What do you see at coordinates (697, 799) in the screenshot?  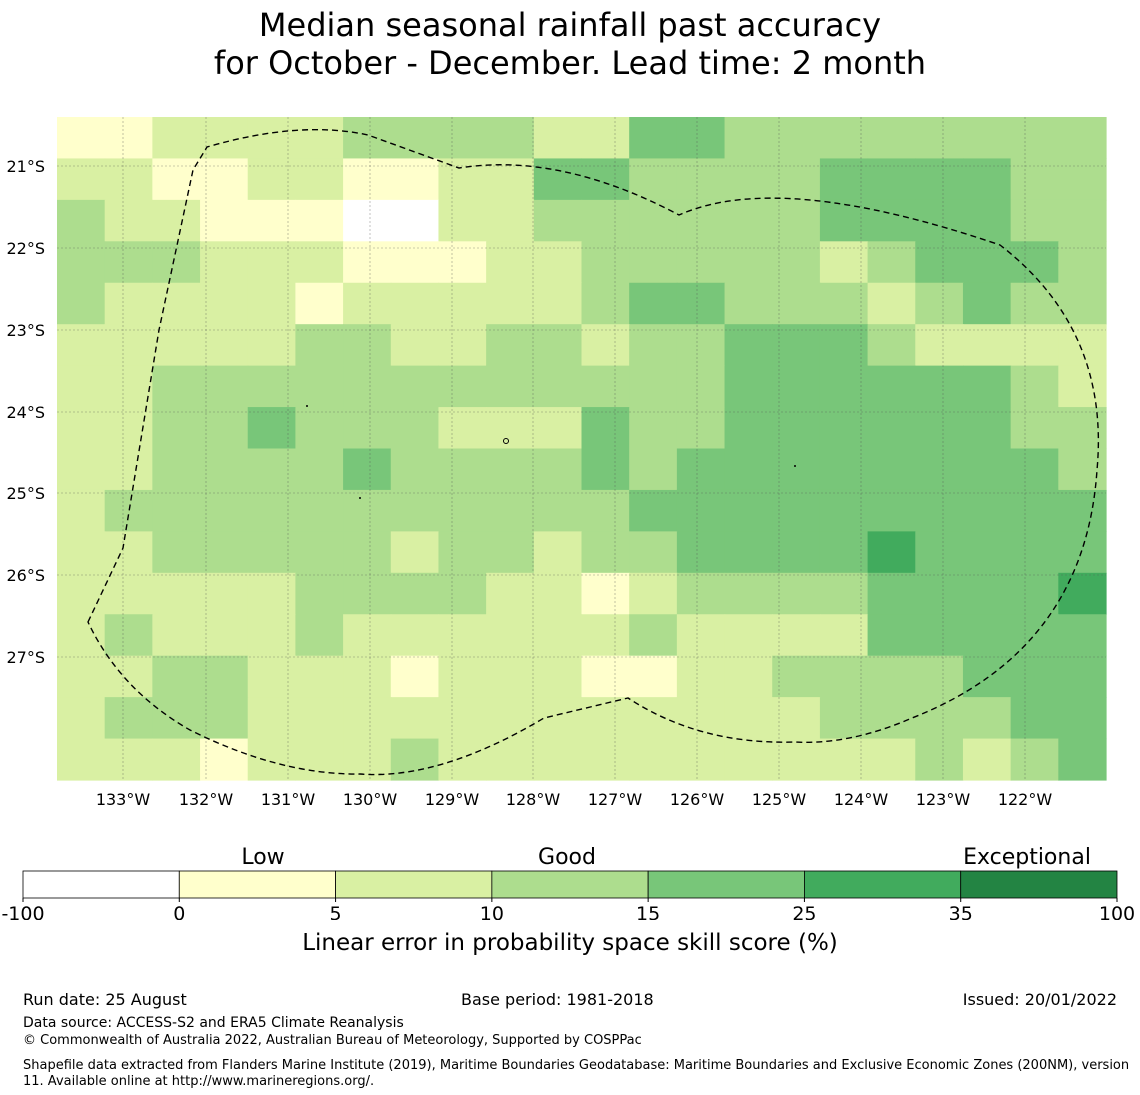 I see `longitude-label: 126°W` at bounding box center [697, 799].